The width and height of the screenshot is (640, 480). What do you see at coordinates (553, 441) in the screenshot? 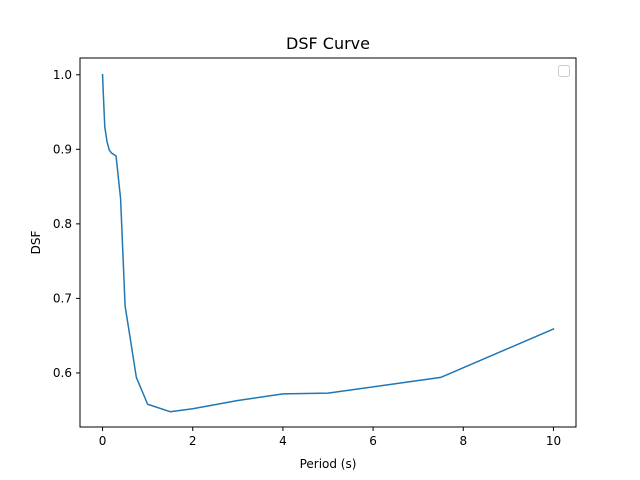
I see `x-tick-label: 10` at bounding box center [553, 441].